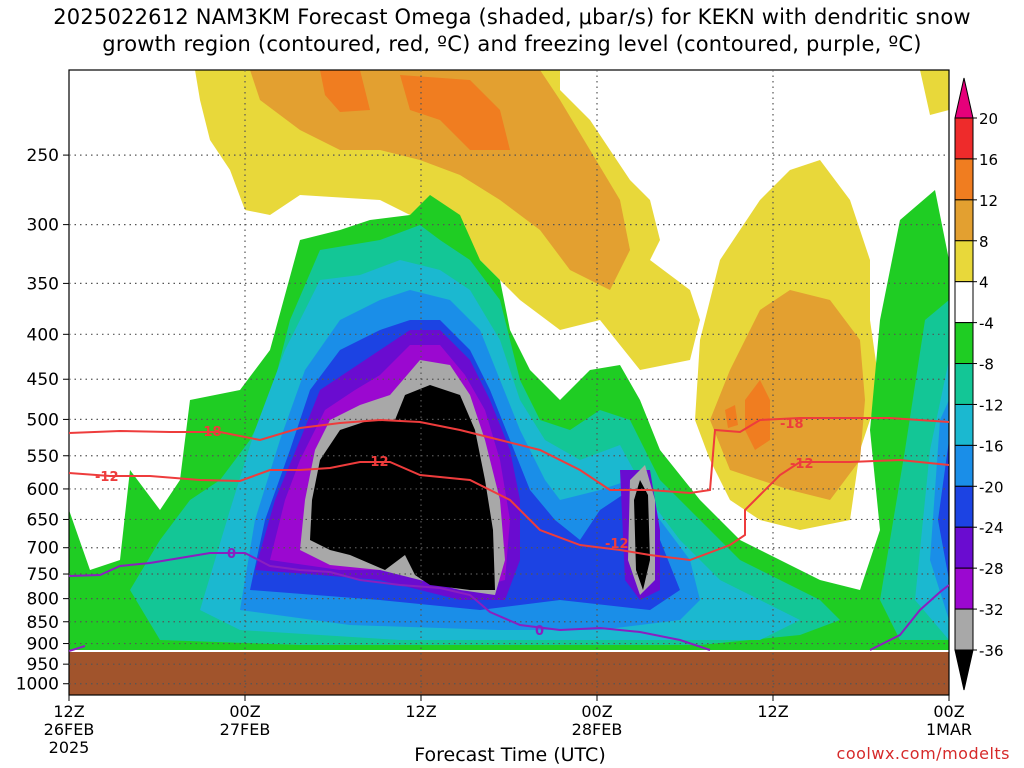 The height and width of the screenshot is (768, 1024). Describe the element at coordinates (787, 395) in the screenshot. I see `shade-orange-right` at that location.